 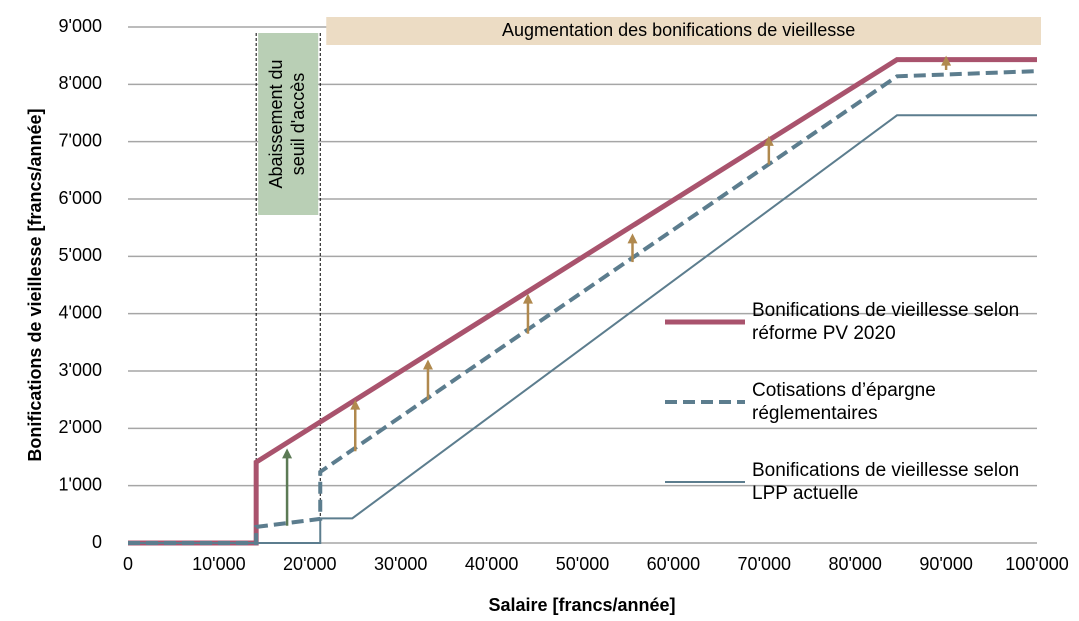 What do you see at coordinates (80, 427) in the screenshot?
I see `y-tick-label: 2'000` at bounding box center [80, 427].